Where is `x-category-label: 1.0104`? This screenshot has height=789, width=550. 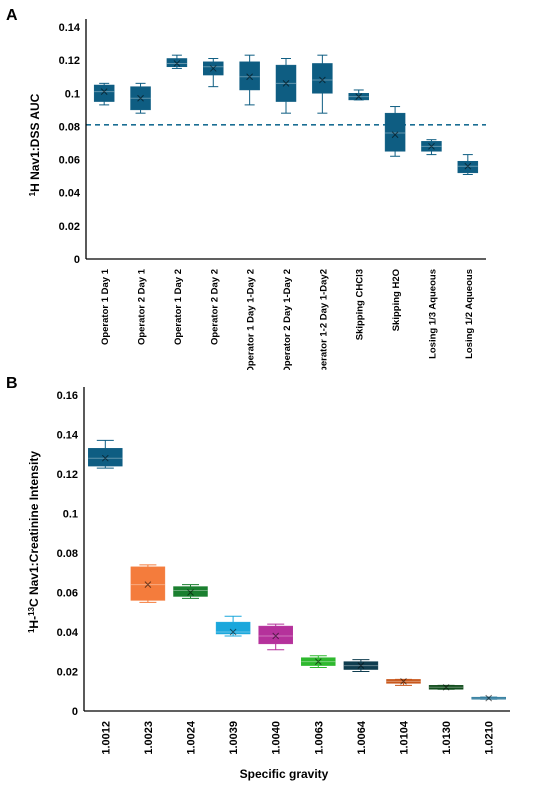 x-category-label: 1.0104 is located at coordinates (405, 737).